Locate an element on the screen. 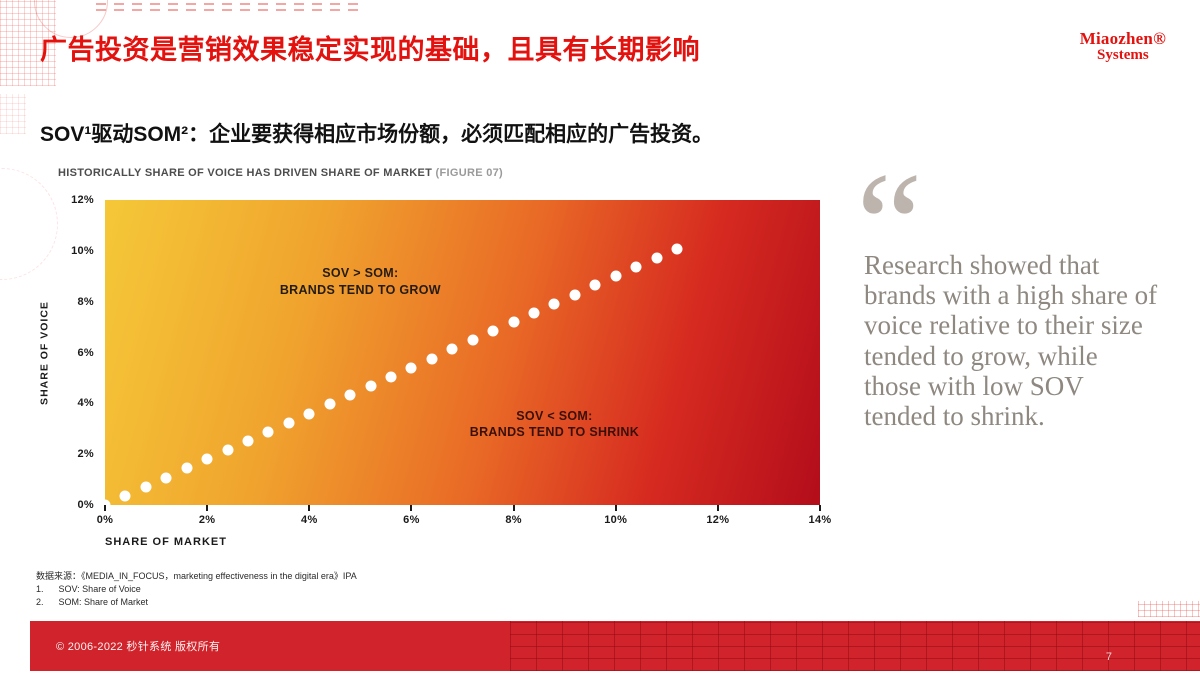 The width and height of the screenshot is (1200, 675). slide-subtitle: SOV¹驱动SOM²：企业要获得相应市场份额，必须匹配相应的广告投资。 is located at coordinates (377, 134).